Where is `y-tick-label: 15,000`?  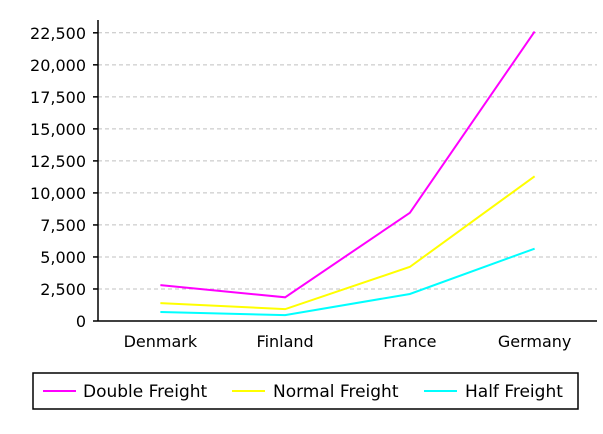
y-tick-label: 15,000 is located at coordinates (58, 129).